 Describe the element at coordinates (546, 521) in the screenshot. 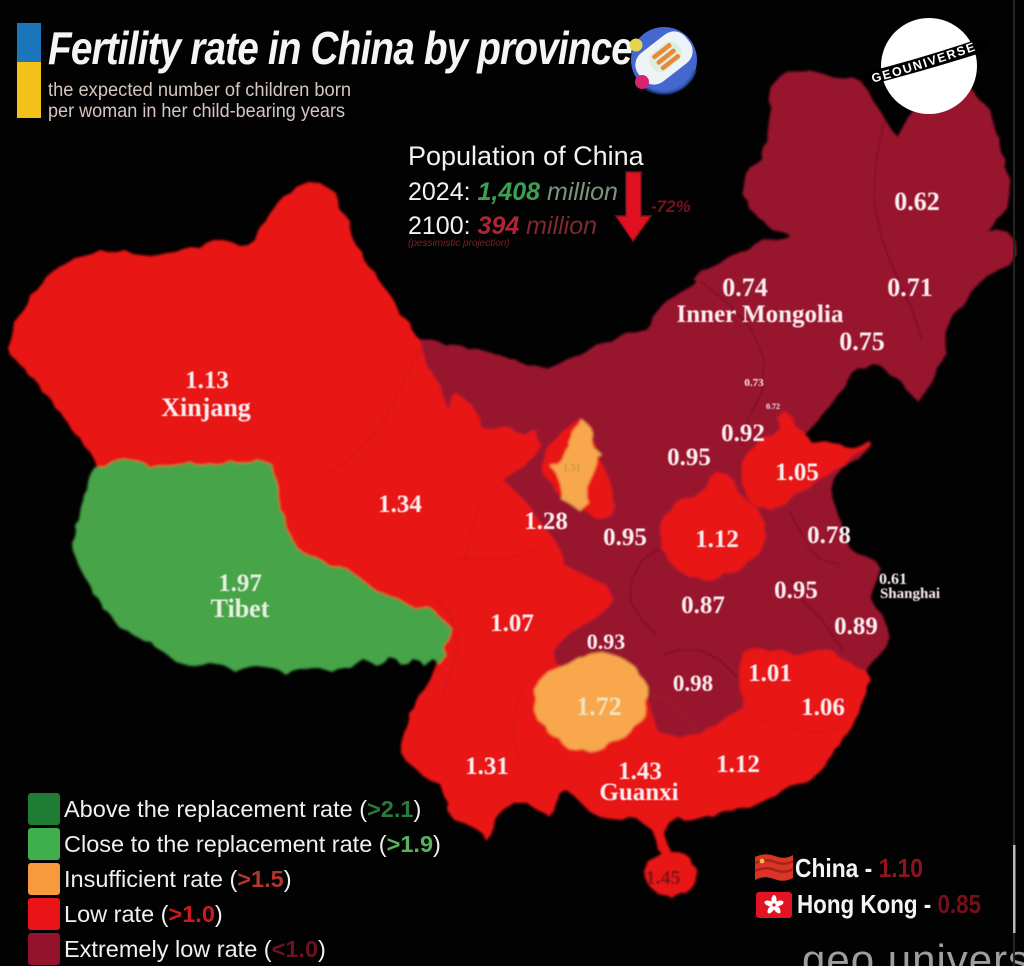

I see `svg-text: 1.28` at that location.